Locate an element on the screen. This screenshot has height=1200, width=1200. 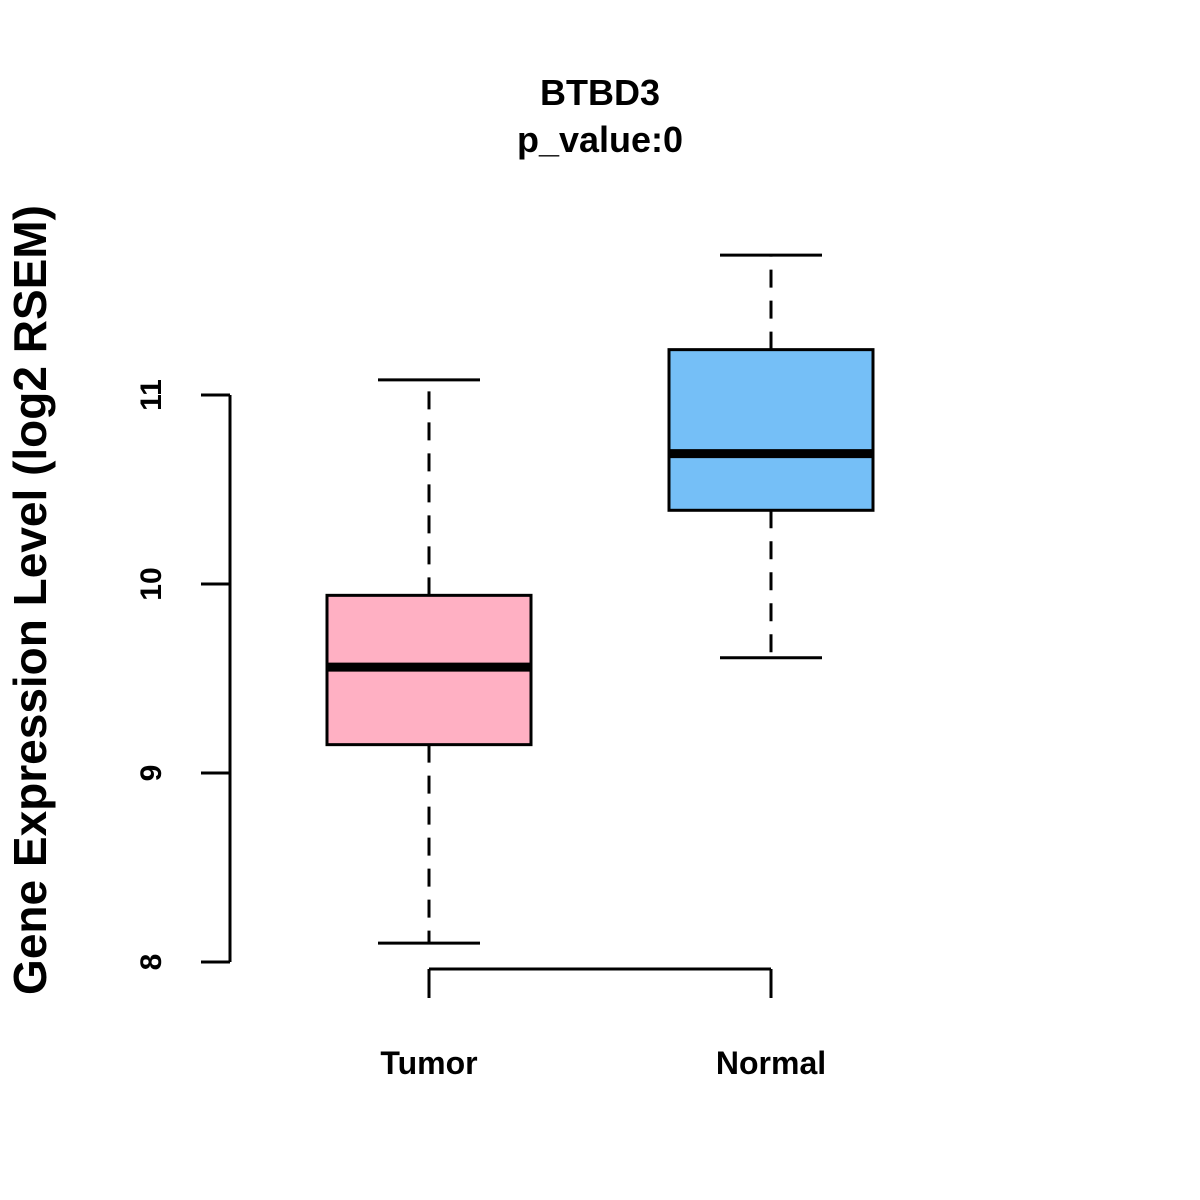
y-tick-label: 8 is located at coordinates (151, 962).